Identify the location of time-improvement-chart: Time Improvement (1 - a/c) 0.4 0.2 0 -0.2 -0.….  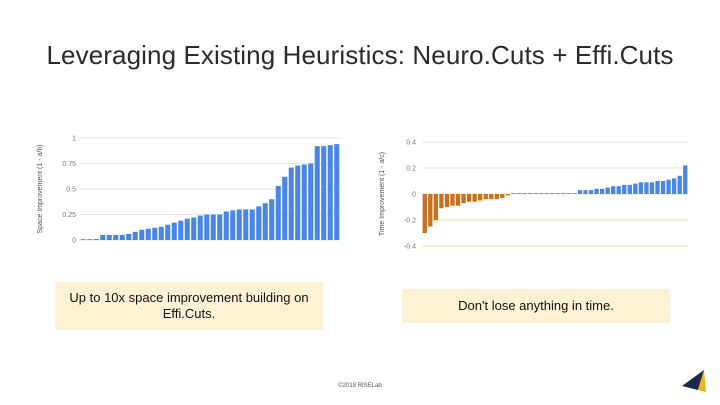
(533, 195).